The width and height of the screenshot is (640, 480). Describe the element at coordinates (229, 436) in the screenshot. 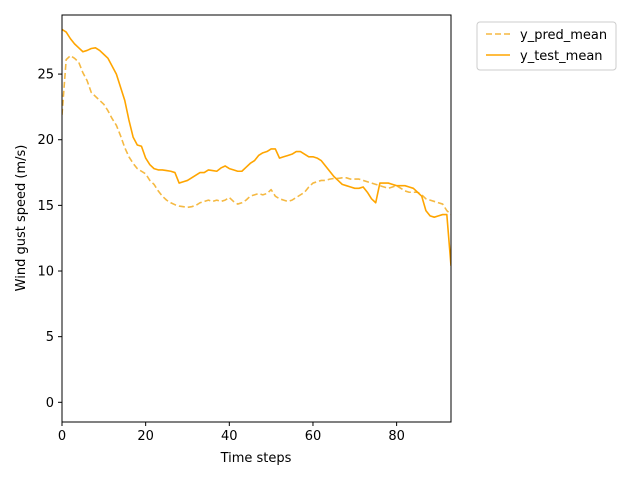

I see `x-tick-label: 40` at that location.